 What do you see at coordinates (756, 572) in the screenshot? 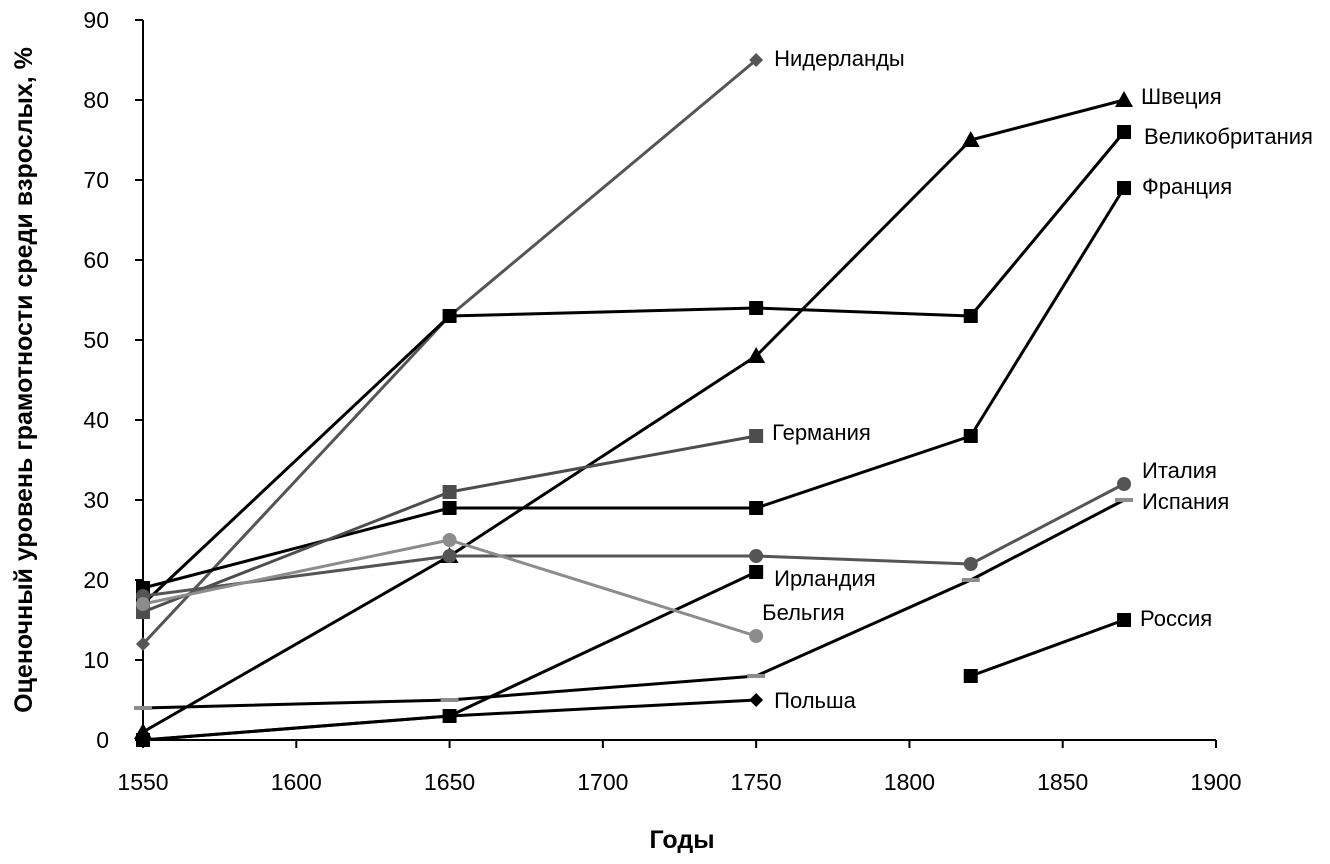
I see `series-ирландия-point` at bounding box center [756, 572].